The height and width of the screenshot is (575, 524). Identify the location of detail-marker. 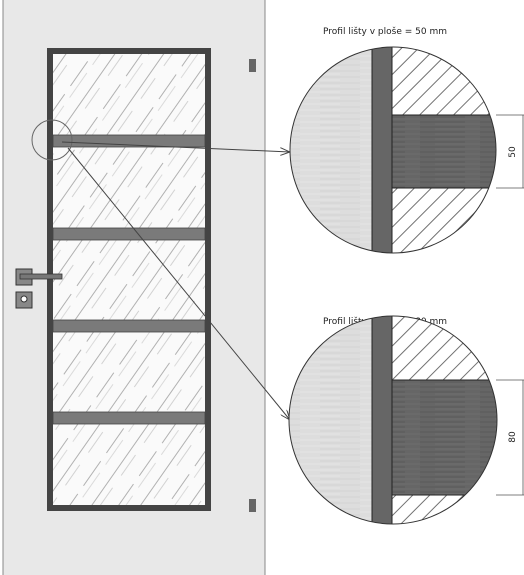
(52, 140).